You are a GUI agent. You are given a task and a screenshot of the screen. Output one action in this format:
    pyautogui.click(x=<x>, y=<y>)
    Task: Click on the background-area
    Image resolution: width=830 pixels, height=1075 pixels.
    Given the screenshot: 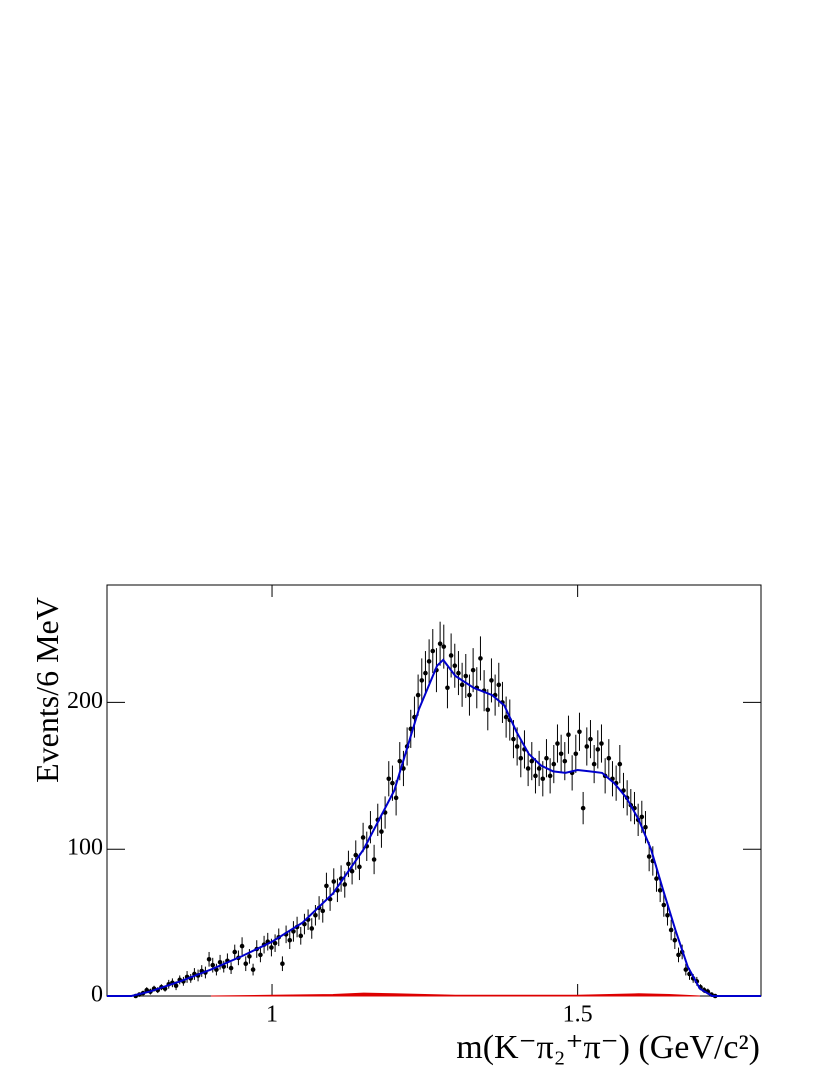 What is the action you would take?
    pyautogui.click(x=455, y=994)
    